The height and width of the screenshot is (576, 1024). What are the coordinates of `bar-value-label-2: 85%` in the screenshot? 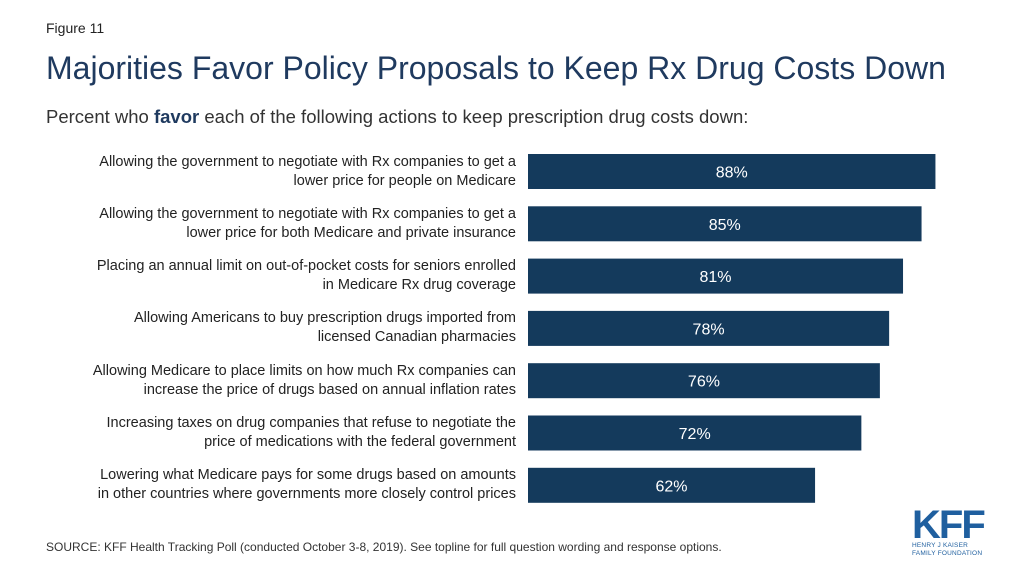 It's located at (725, 225).